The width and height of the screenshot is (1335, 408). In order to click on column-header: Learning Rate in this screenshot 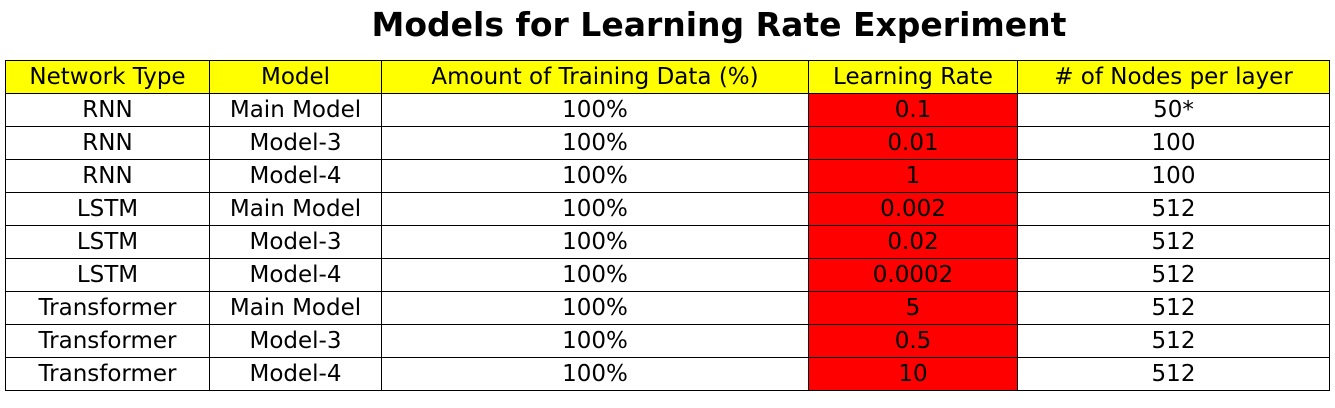, I will do `click(913, 77)`.